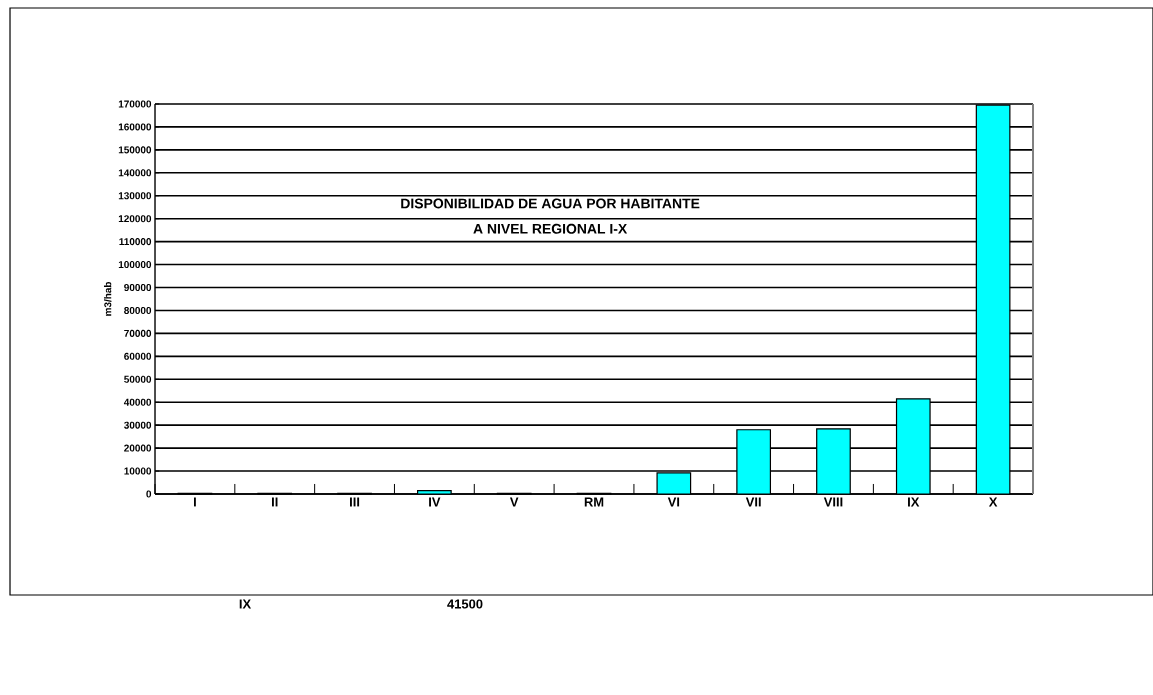  I want to click on y-tick-label: 30000, so click(138, 425).